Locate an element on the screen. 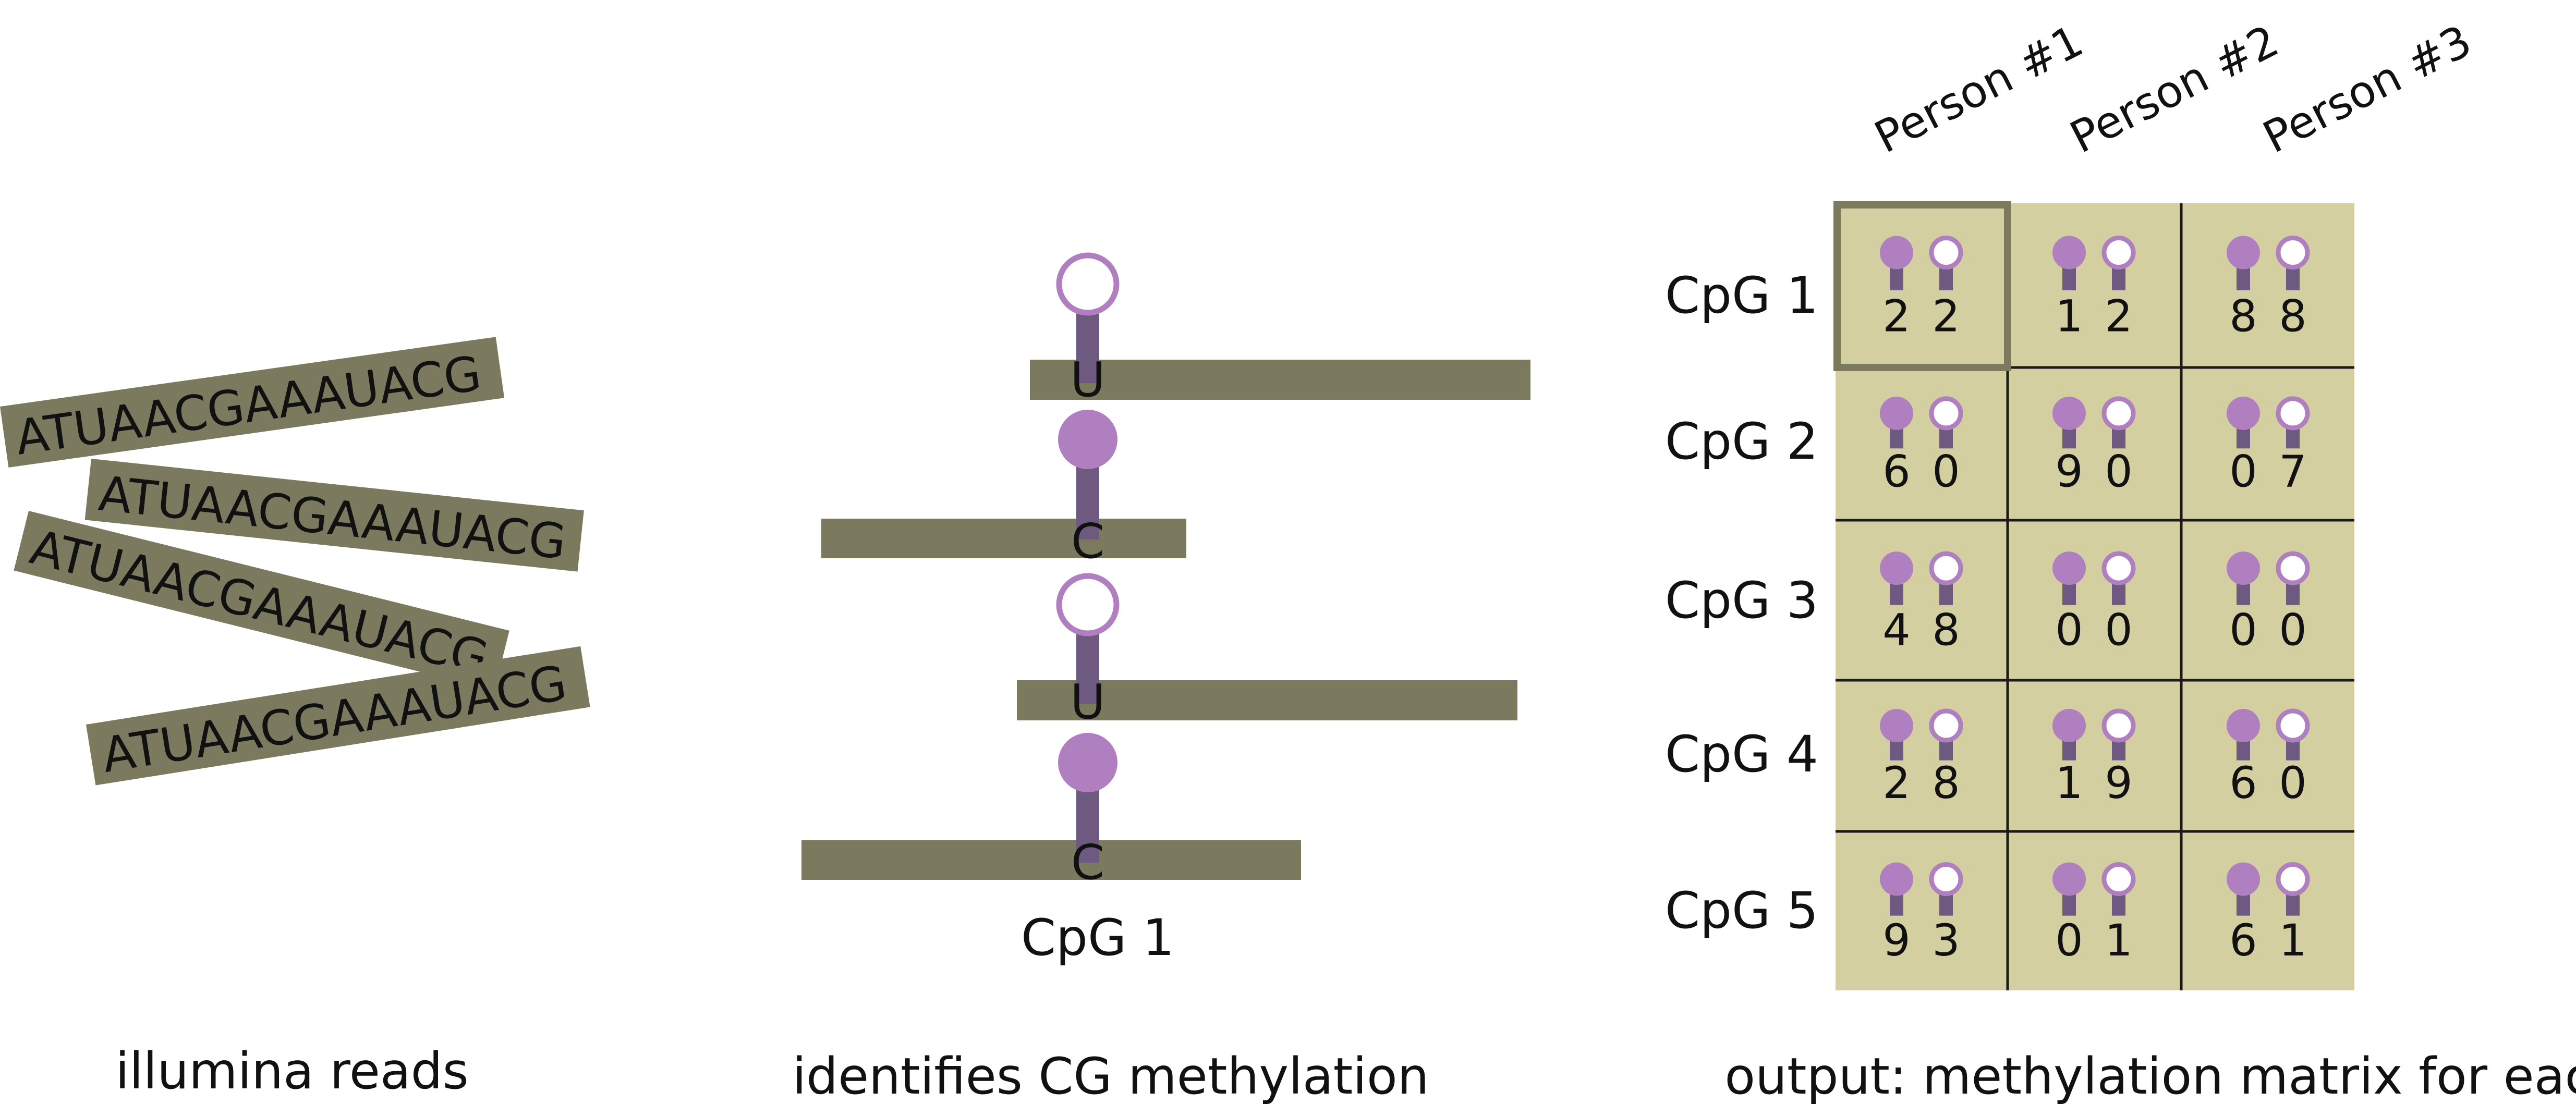 This screenshot has width=2576, height=1116. methylated-count: 8 is located at coordinates (2243, 316).